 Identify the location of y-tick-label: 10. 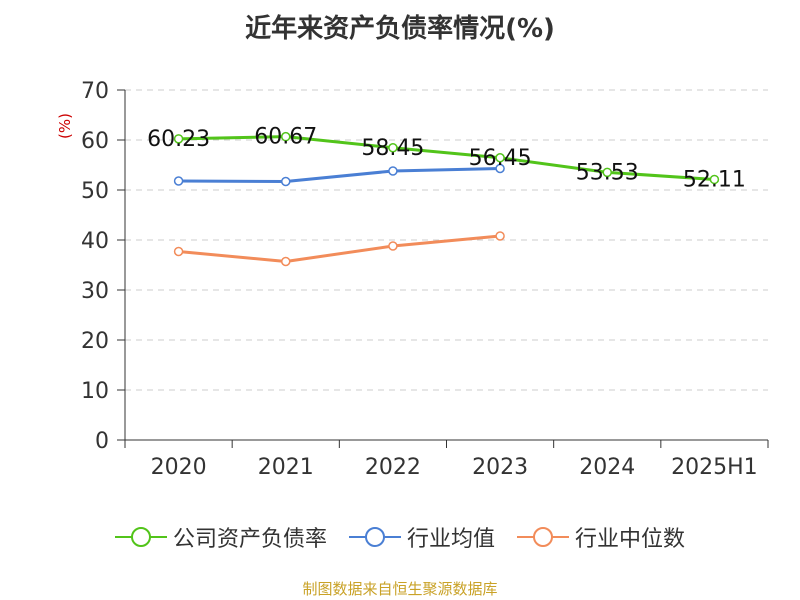
(95, 391).